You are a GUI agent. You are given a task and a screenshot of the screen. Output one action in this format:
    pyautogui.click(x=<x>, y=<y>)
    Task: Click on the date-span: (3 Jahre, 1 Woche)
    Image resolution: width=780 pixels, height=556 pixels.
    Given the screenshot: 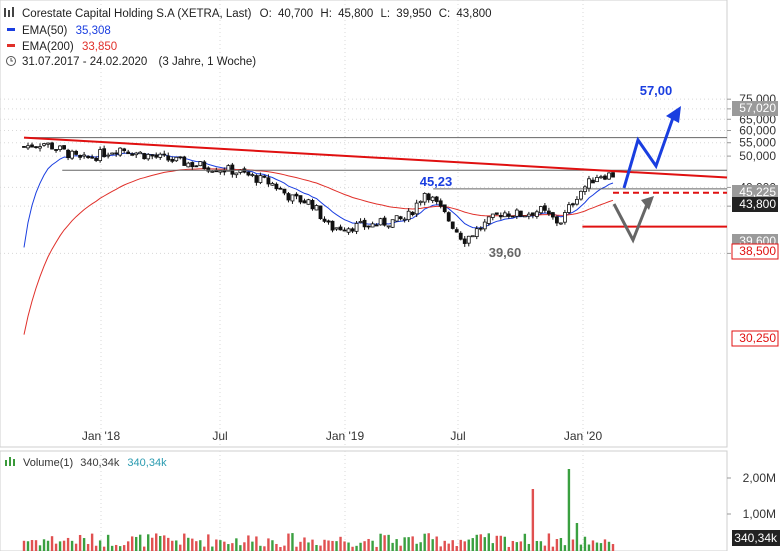 What is the action you would take?
    pyautogui.click(x=208, y=62)
    